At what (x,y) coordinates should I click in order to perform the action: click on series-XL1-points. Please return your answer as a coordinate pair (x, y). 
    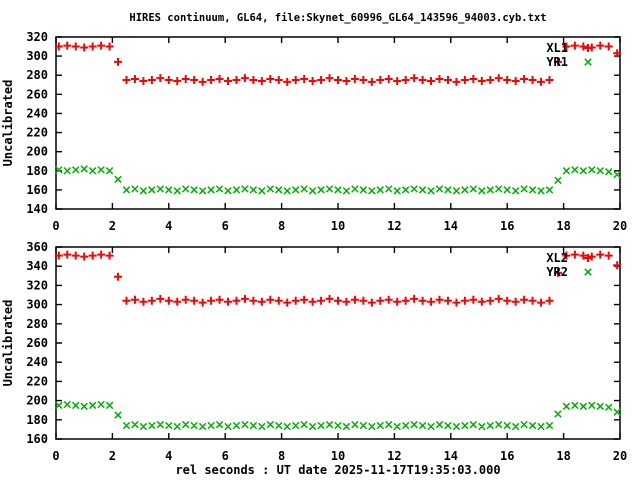
    Looking at the image, I should click on (338, 63).